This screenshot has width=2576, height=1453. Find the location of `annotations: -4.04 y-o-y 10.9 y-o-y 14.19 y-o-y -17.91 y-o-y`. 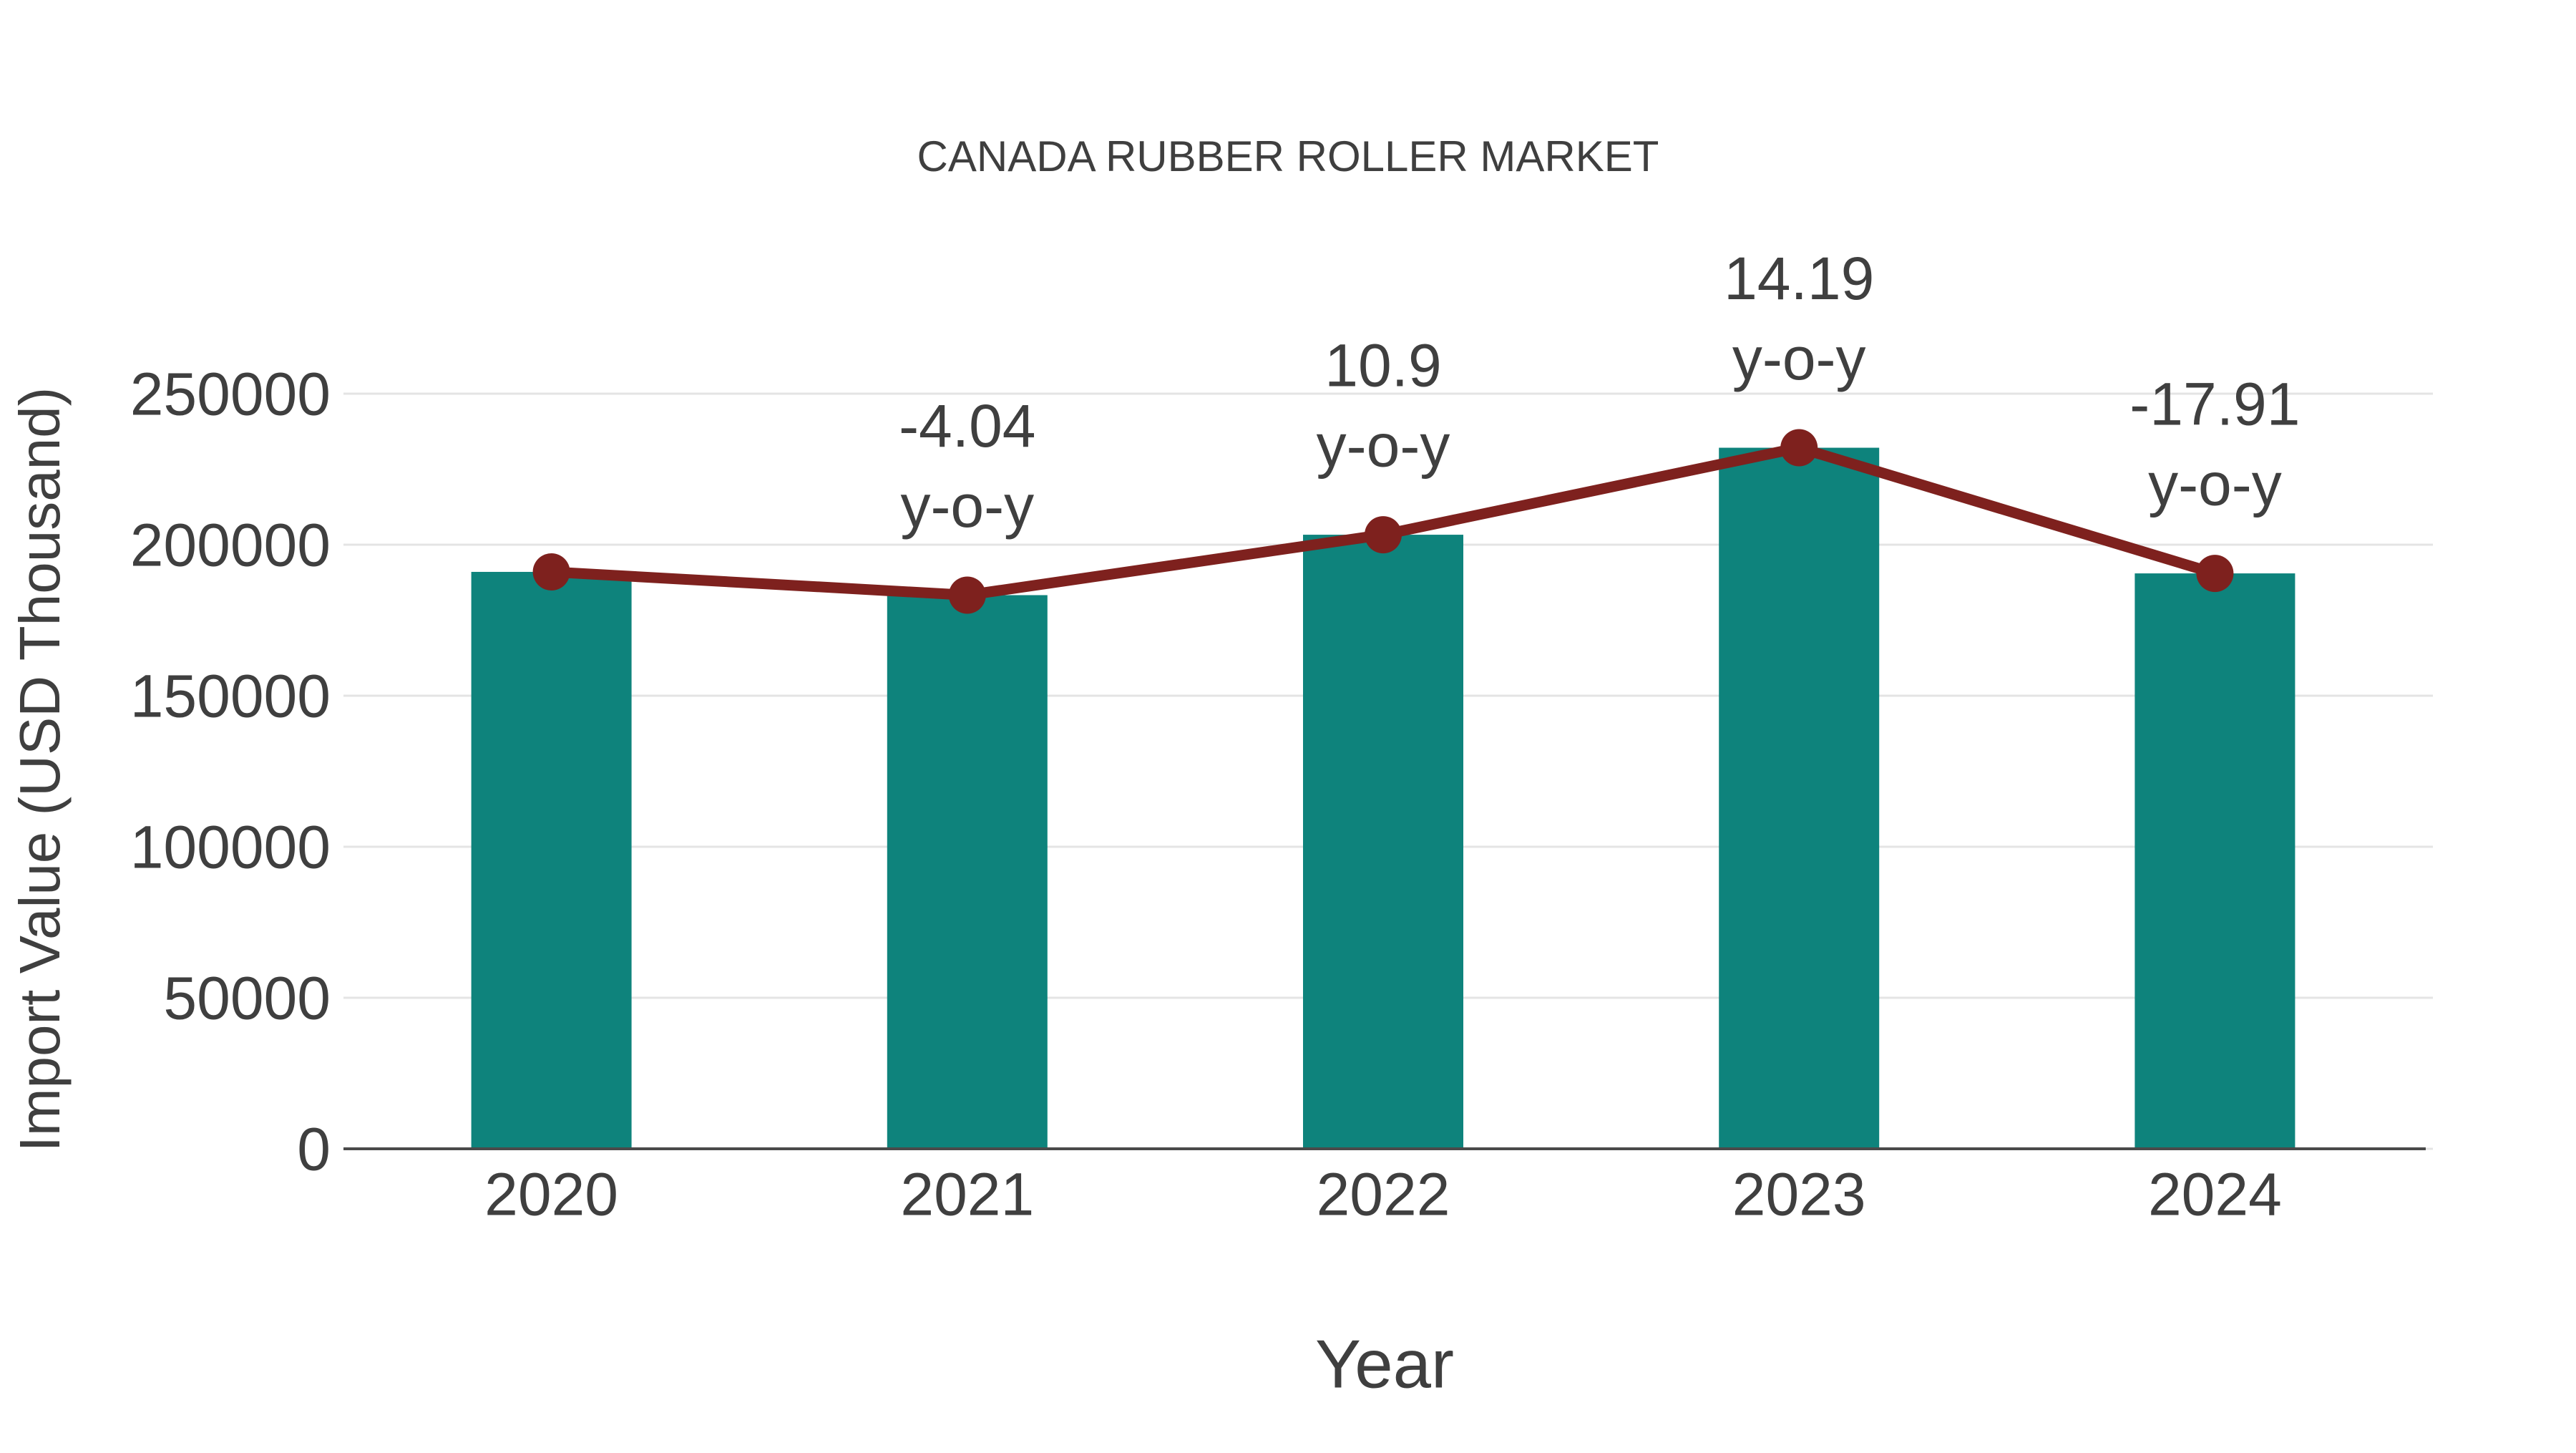

annotations: -4.04 y-o-y 10.9 y-o-y 14.19 y-o-y -17.91 y-o-y is located at coordinates (1599, 392).